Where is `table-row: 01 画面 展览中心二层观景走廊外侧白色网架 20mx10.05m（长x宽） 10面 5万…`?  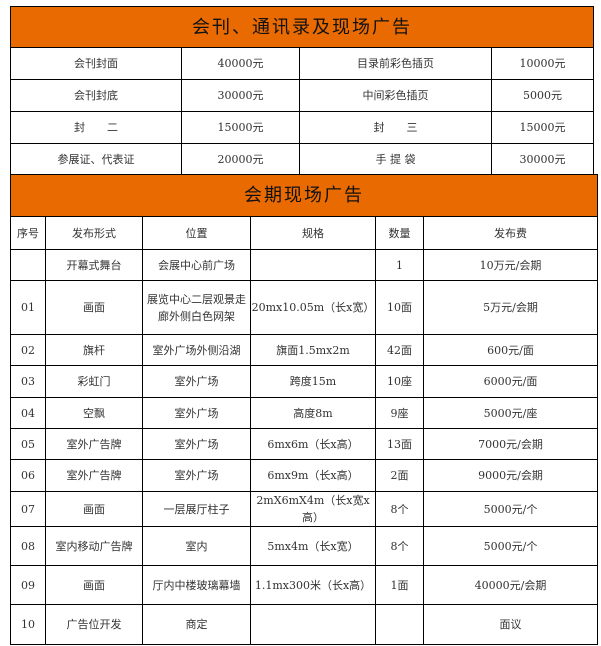 table-row: 01 画面 展览中心二层观景走廊外侧白色网架 20mx10.05m（长x宽） 10面 5万… is located at coordinates (304, 307).